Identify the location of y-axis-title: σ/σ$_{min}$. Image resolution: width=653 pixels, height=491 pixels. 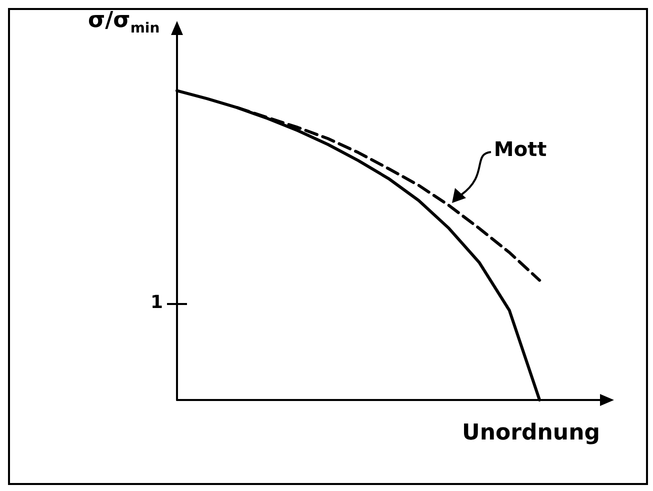
(124, 22).